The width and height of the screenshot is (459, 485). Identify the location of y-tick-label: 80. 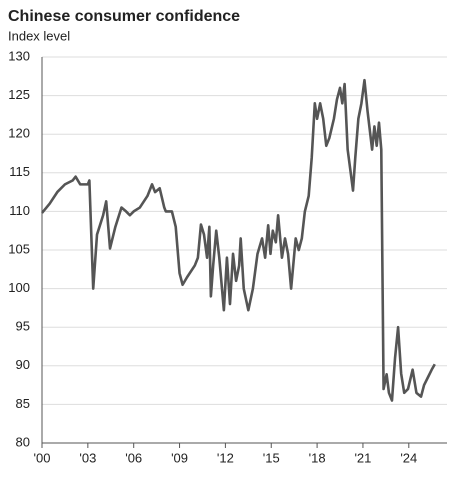
(23, 441).